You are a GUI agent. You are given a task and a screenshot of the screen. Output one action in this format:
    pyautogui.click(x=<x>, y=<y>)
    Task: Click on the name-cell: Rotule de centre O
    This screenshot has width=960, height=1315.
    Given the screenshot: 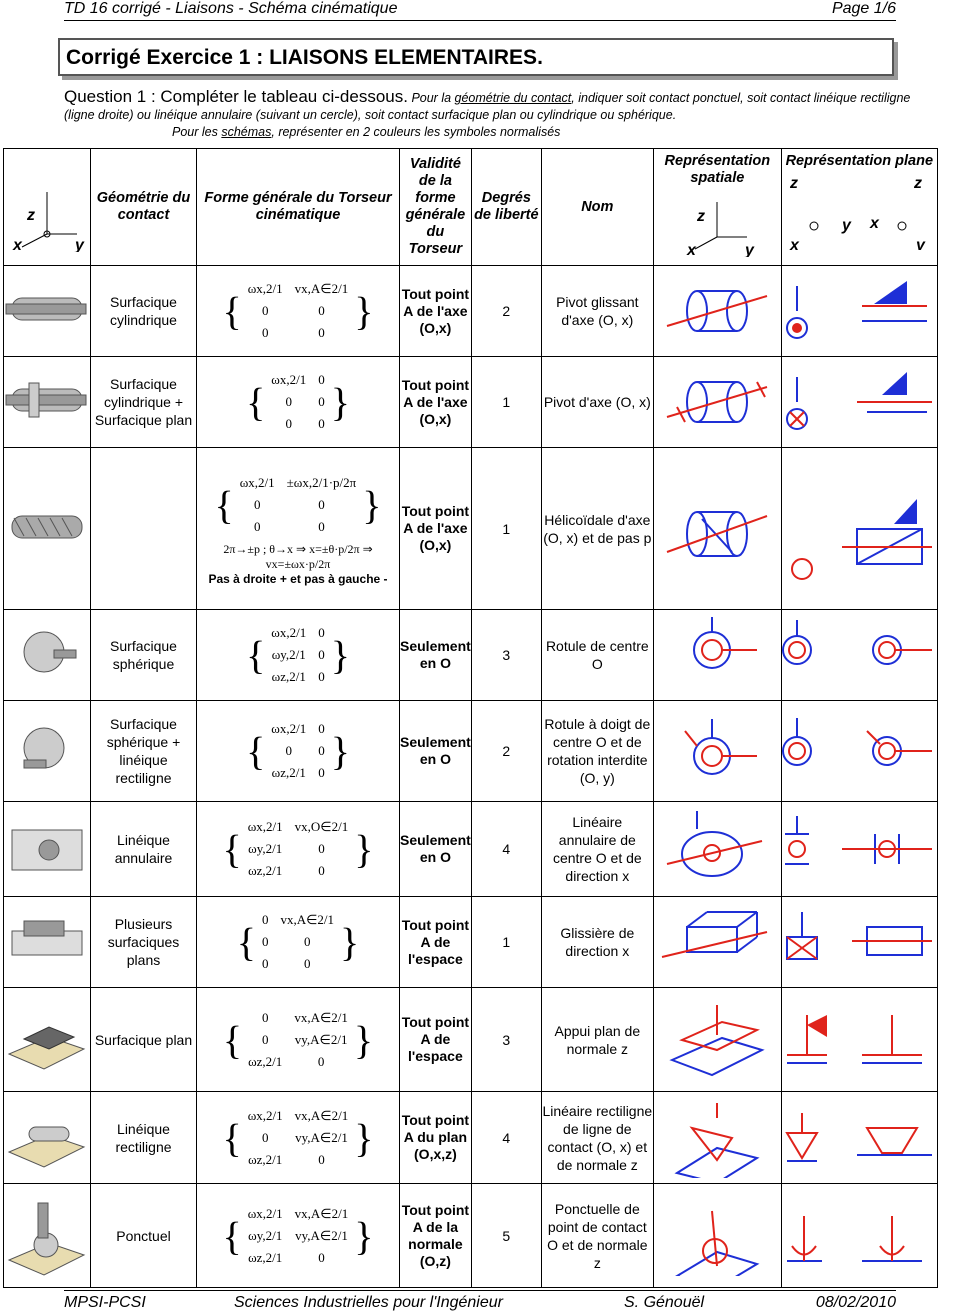 What is the action you would take?
    pyautogui.click(x=597, y=655)
    